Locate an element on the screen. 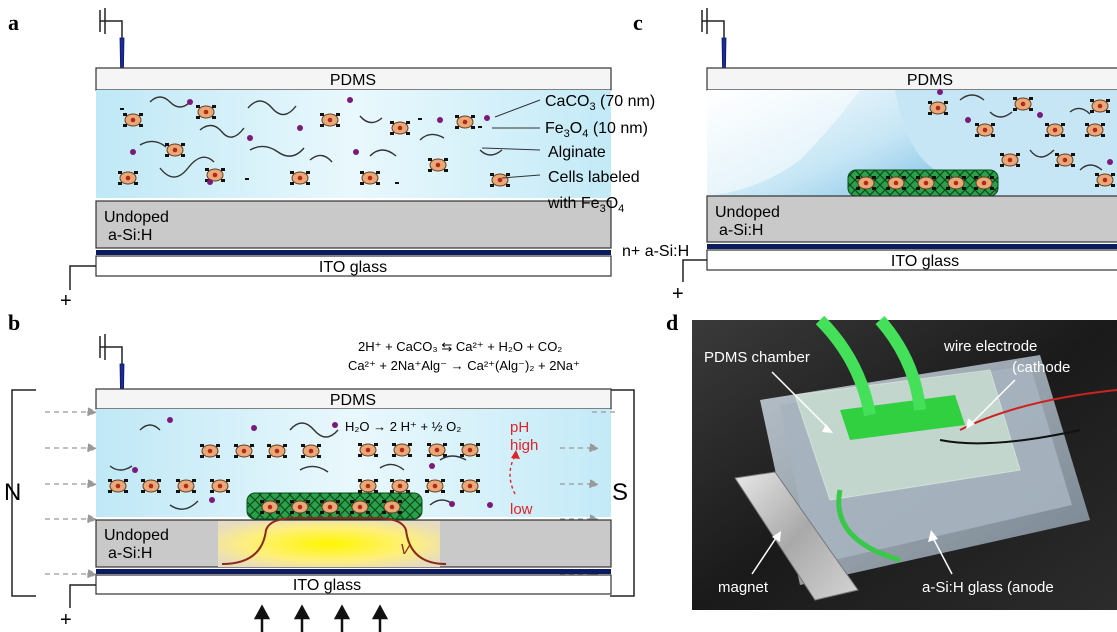 This screenshot has height=632, width=1117. low-label: low is located at coordinates (521, 509).